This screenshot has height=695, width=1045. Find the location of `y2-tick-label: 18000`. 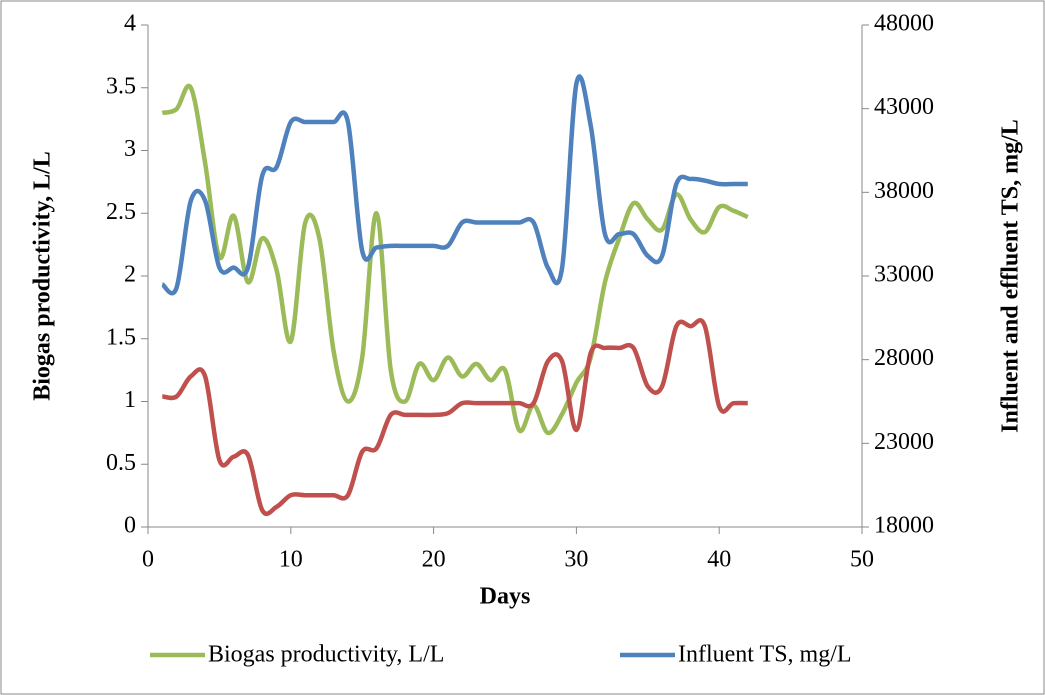

y2-tick-label: 18000 is located at coordinates (904, 526).